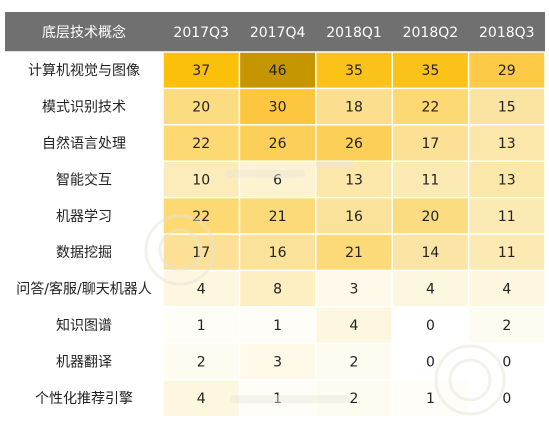 The image size is (549, 423). I want to click on row-label: 机器学习, so click(84, 217).